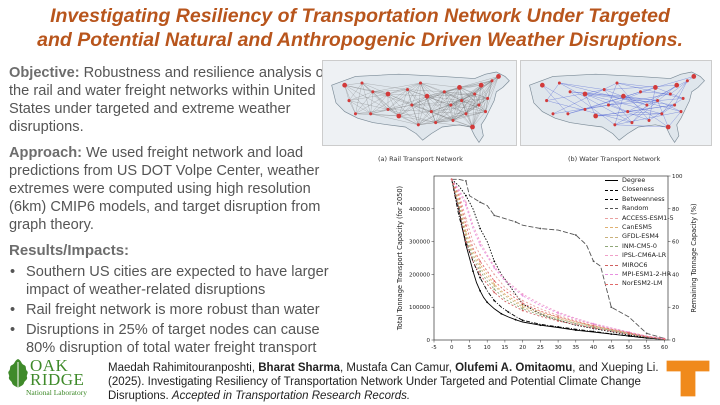  What do you see at coordinates (299, 368) in the screenshot?
I see `citation-author-bold: Bharat Sharma` at bounding box center [299, 368].